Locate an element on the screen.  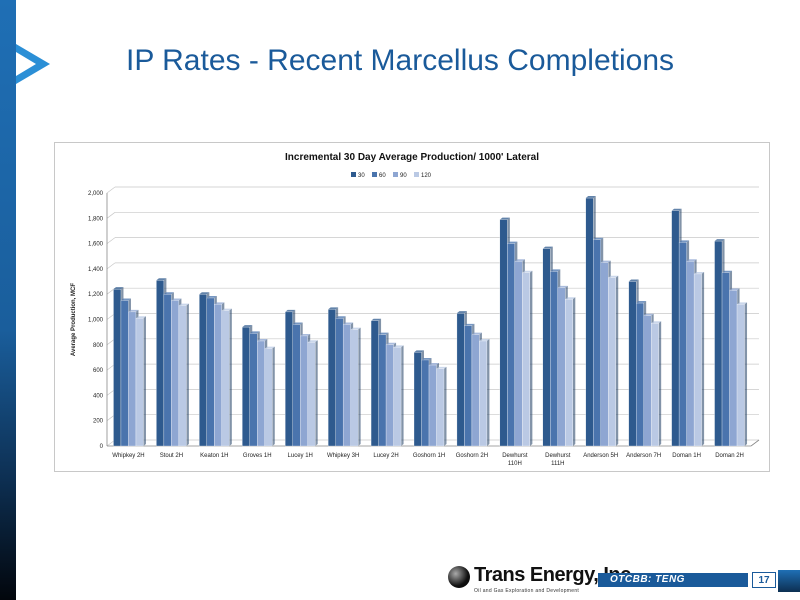
y-tick-label: 1,000 is located at coordinates (96, 321).